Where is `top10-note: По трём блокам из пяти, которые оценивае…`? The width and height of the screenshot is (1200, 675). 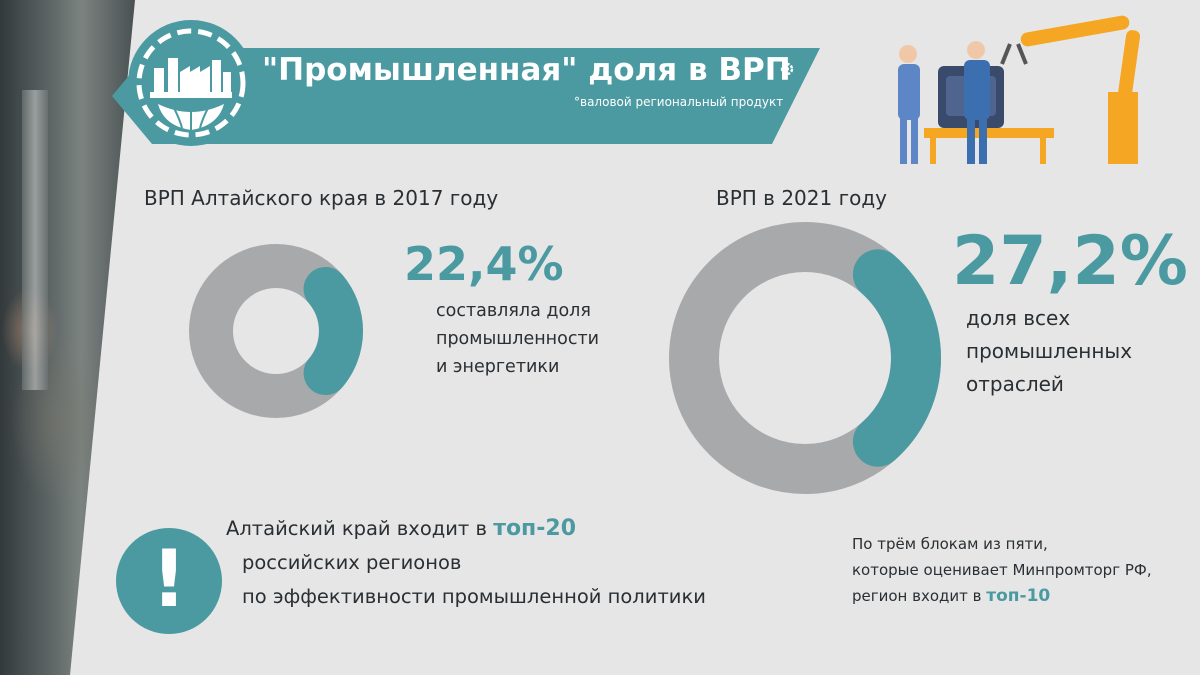
top10-note: По трём блокам из пяти, которые оценивае… is located at coordinates (1002, 570).